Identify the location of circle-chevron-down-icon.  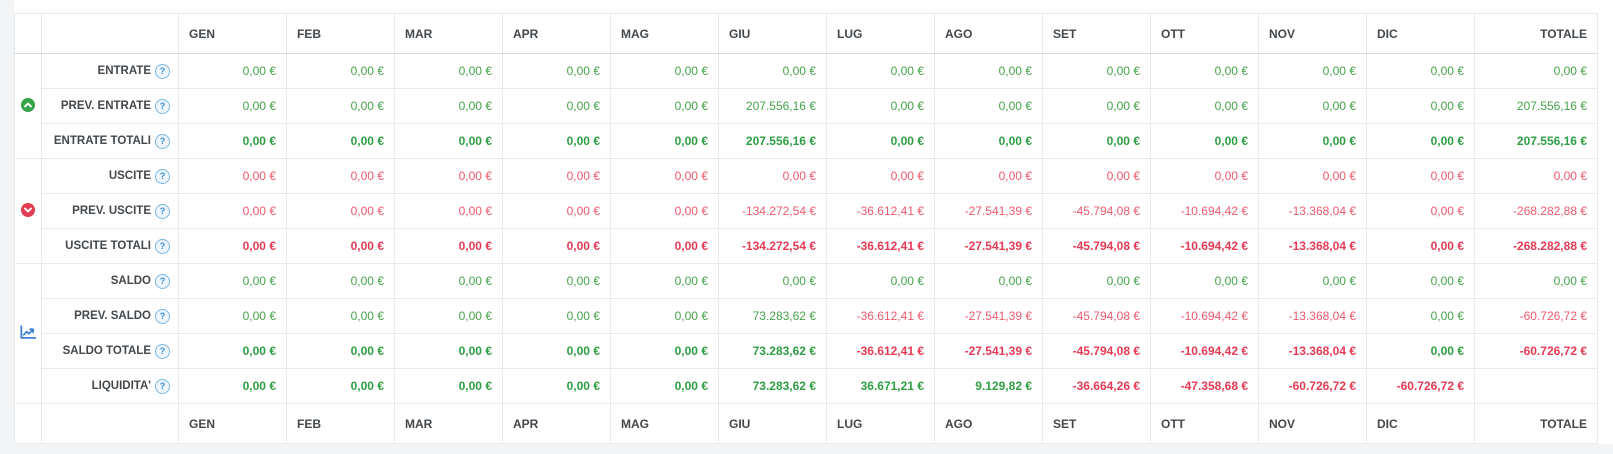
(28, 211).